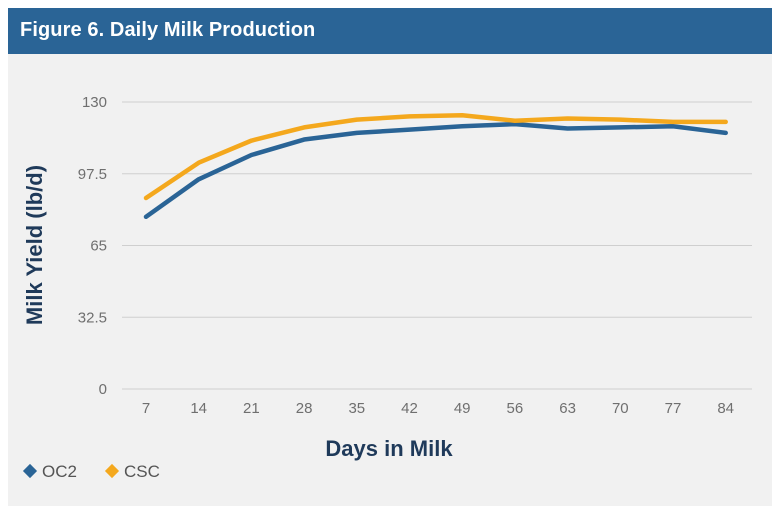 This screenshot has width=781, height=515. I want to click on x-tick-label: 35, so click(356, 408).